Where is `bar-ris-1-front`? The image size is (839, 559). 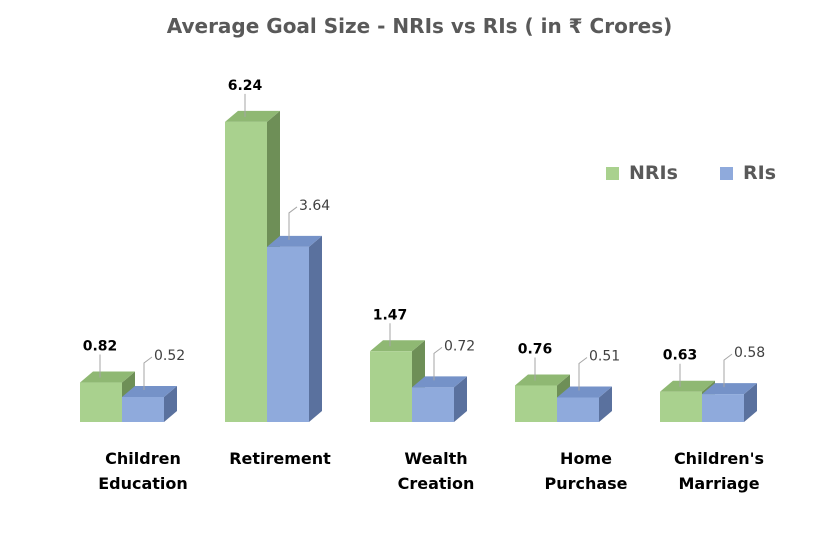
bar-ris-1-front is located at coordinates (288, 334).